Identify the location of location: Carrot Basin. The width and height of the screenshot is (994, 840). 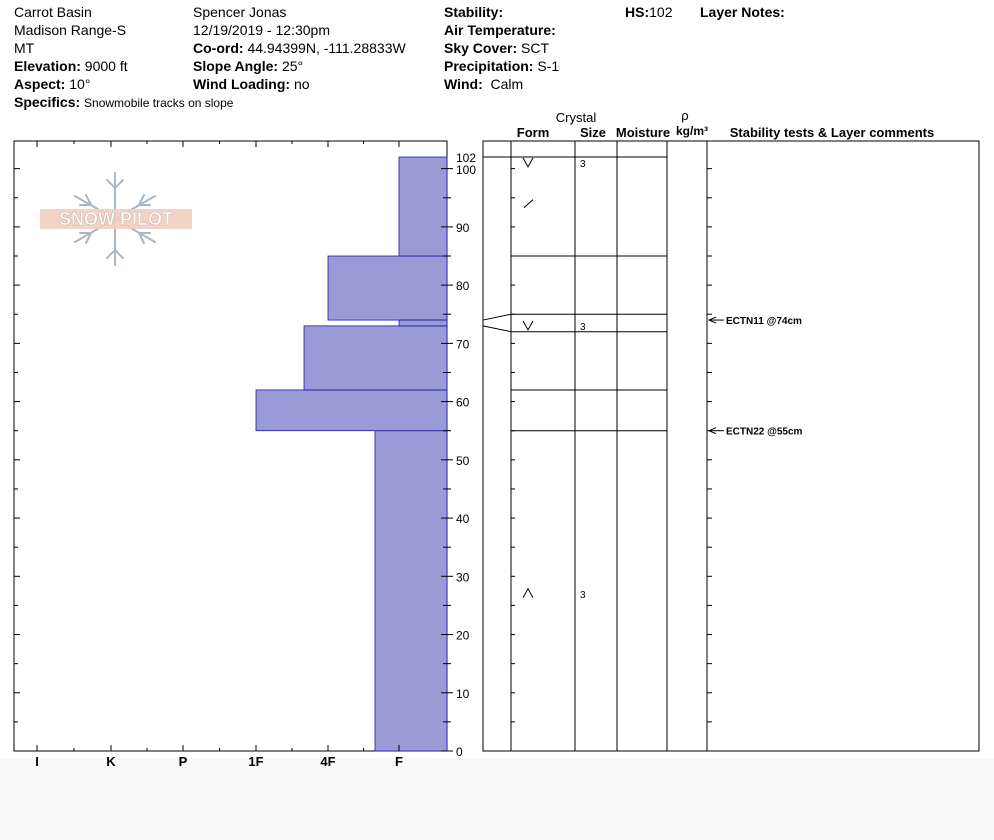
(53, 12).